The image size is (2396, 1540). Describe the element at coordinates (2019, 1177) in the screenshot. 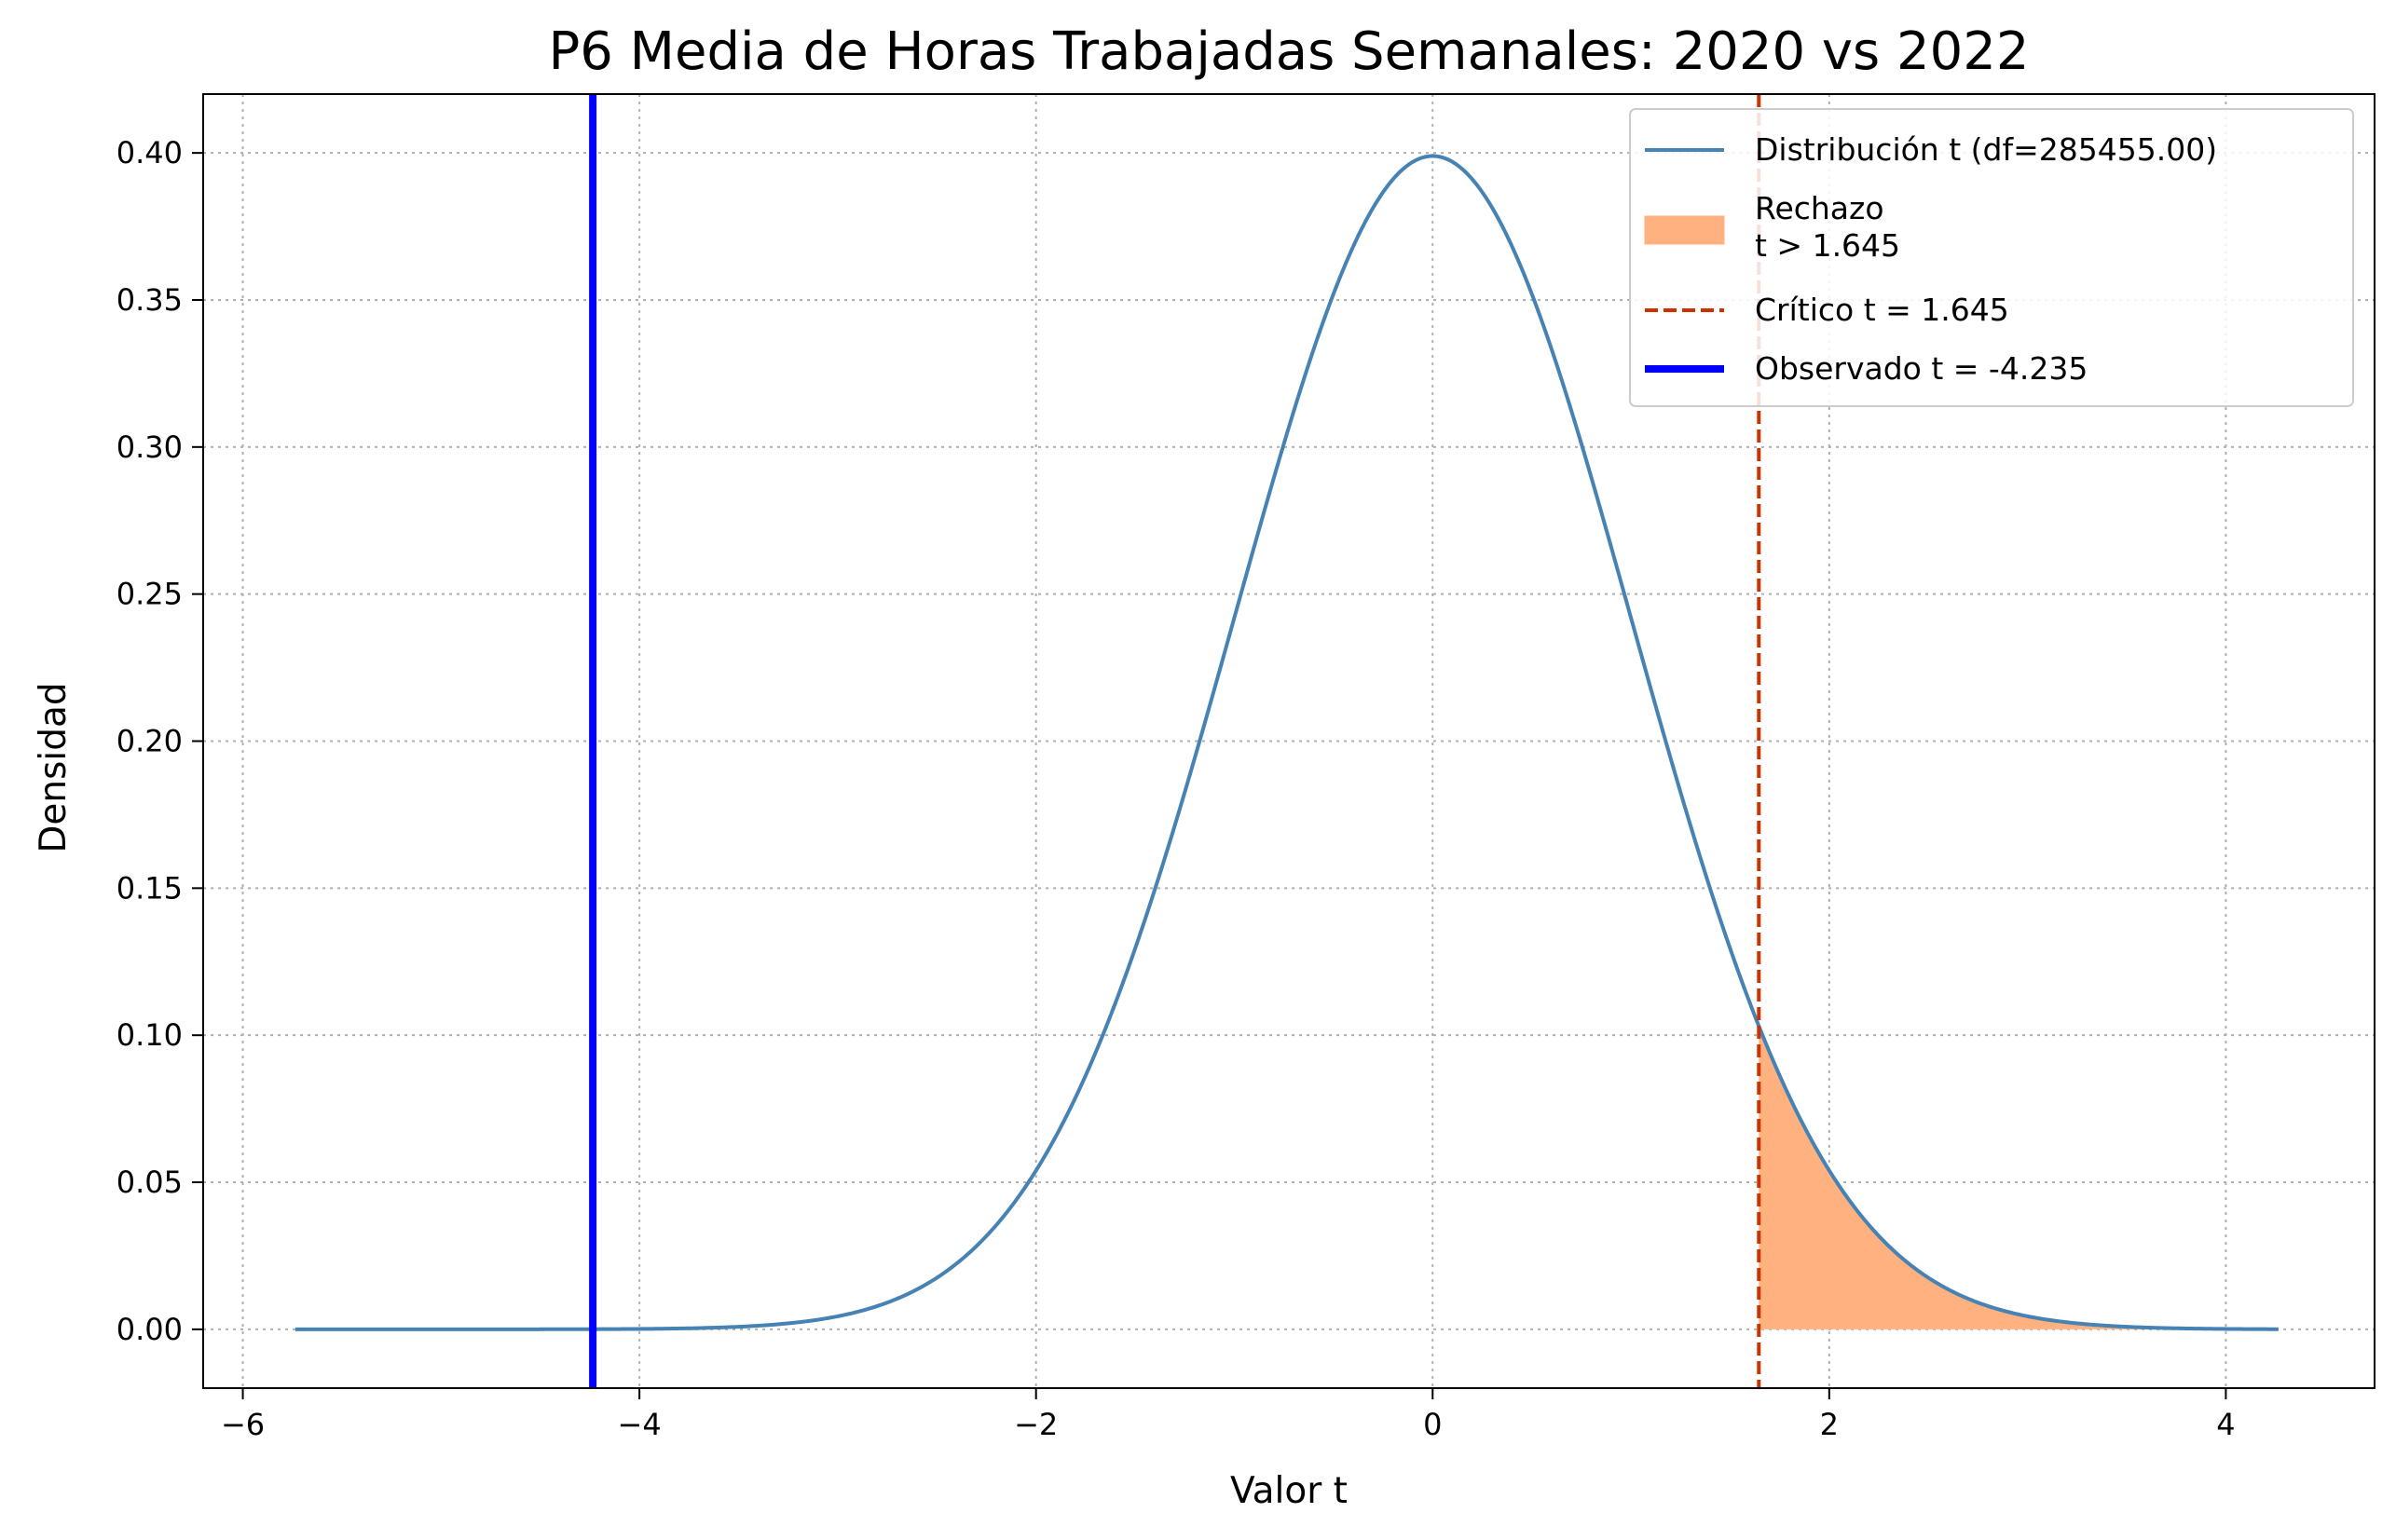

I see `rejection-region` at that location.